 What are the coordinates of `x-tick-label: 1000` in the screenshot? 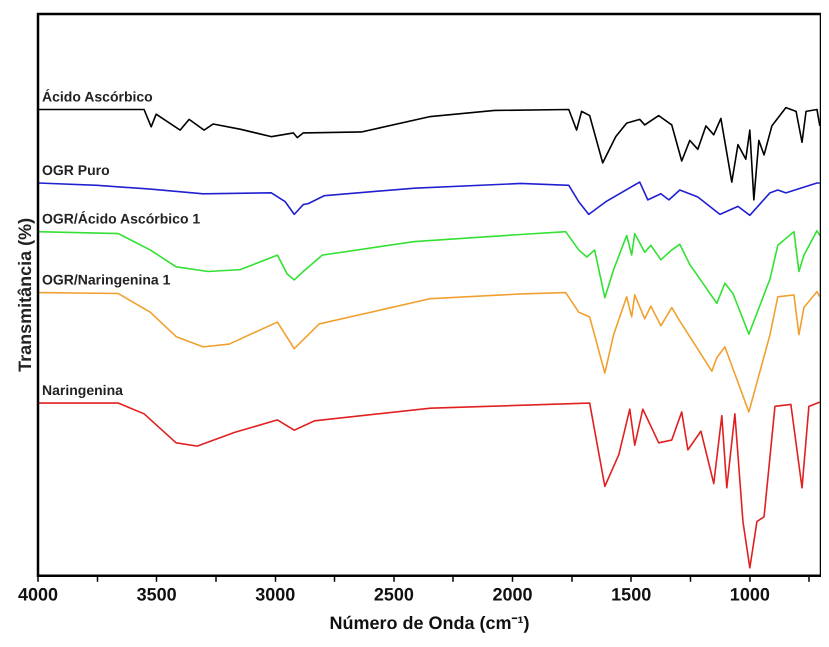 It's located at (750, 594).